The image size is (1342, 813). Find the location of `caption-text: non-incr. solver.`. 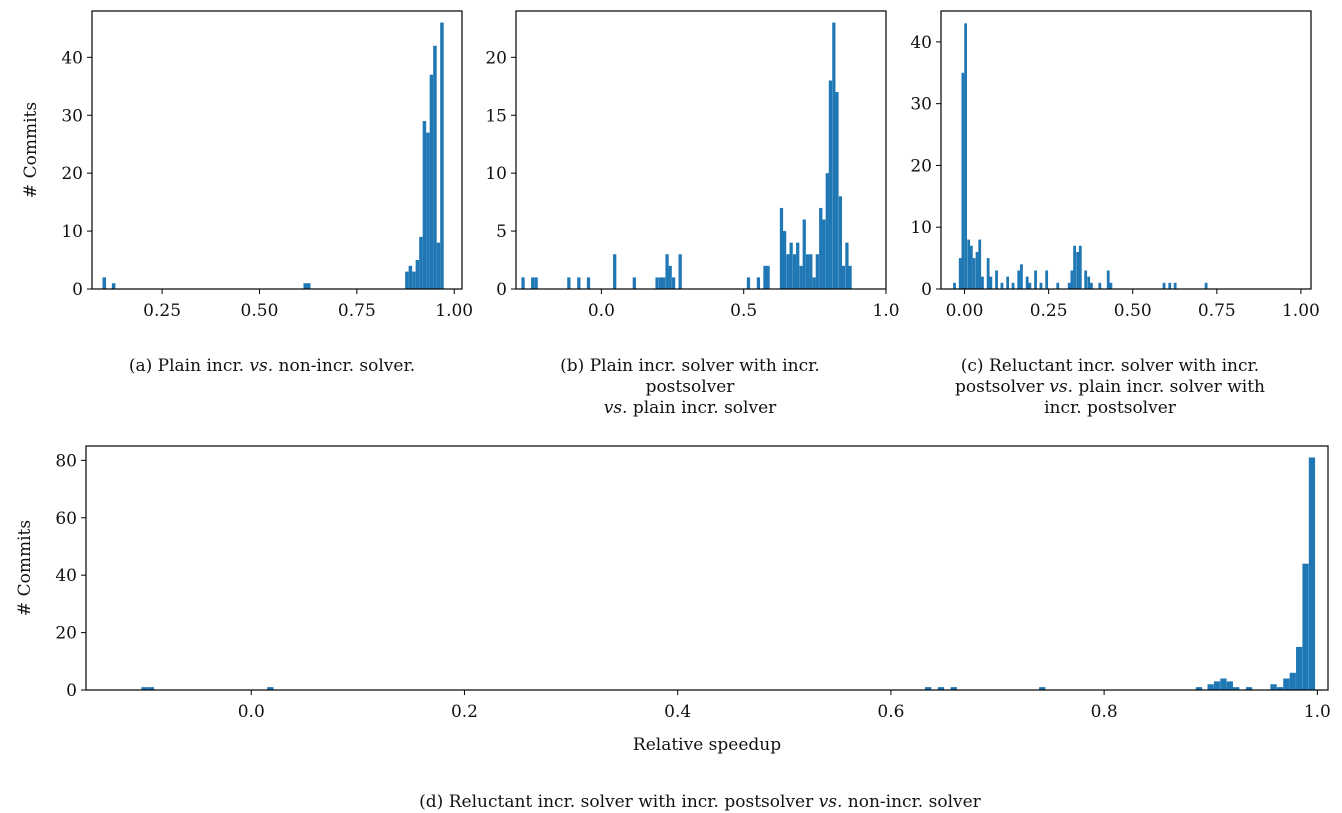

caption-text: non-incr. solver. is located at coordinates (344, 366).